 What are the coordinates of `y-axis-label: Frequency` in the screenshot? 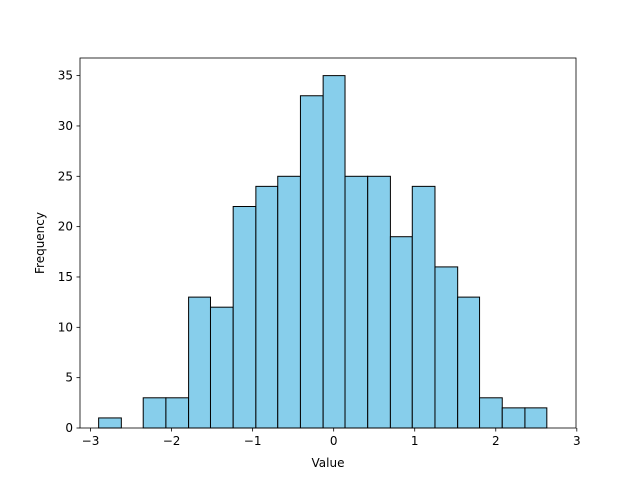 It's located at (40, 243).